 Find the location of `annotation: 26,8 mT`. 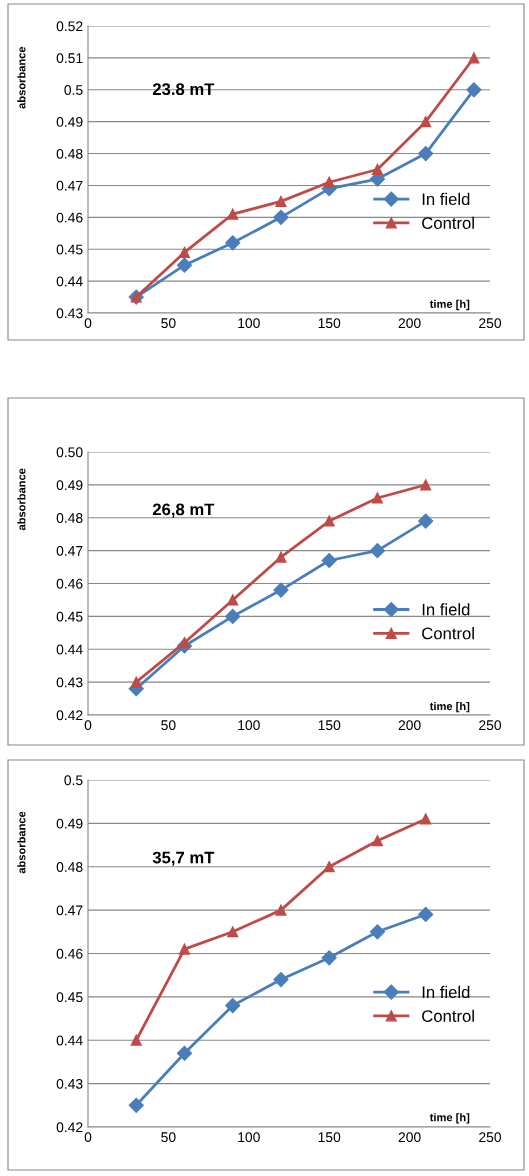

annotation: 26,8 mT is located at coordinates (183, 510).